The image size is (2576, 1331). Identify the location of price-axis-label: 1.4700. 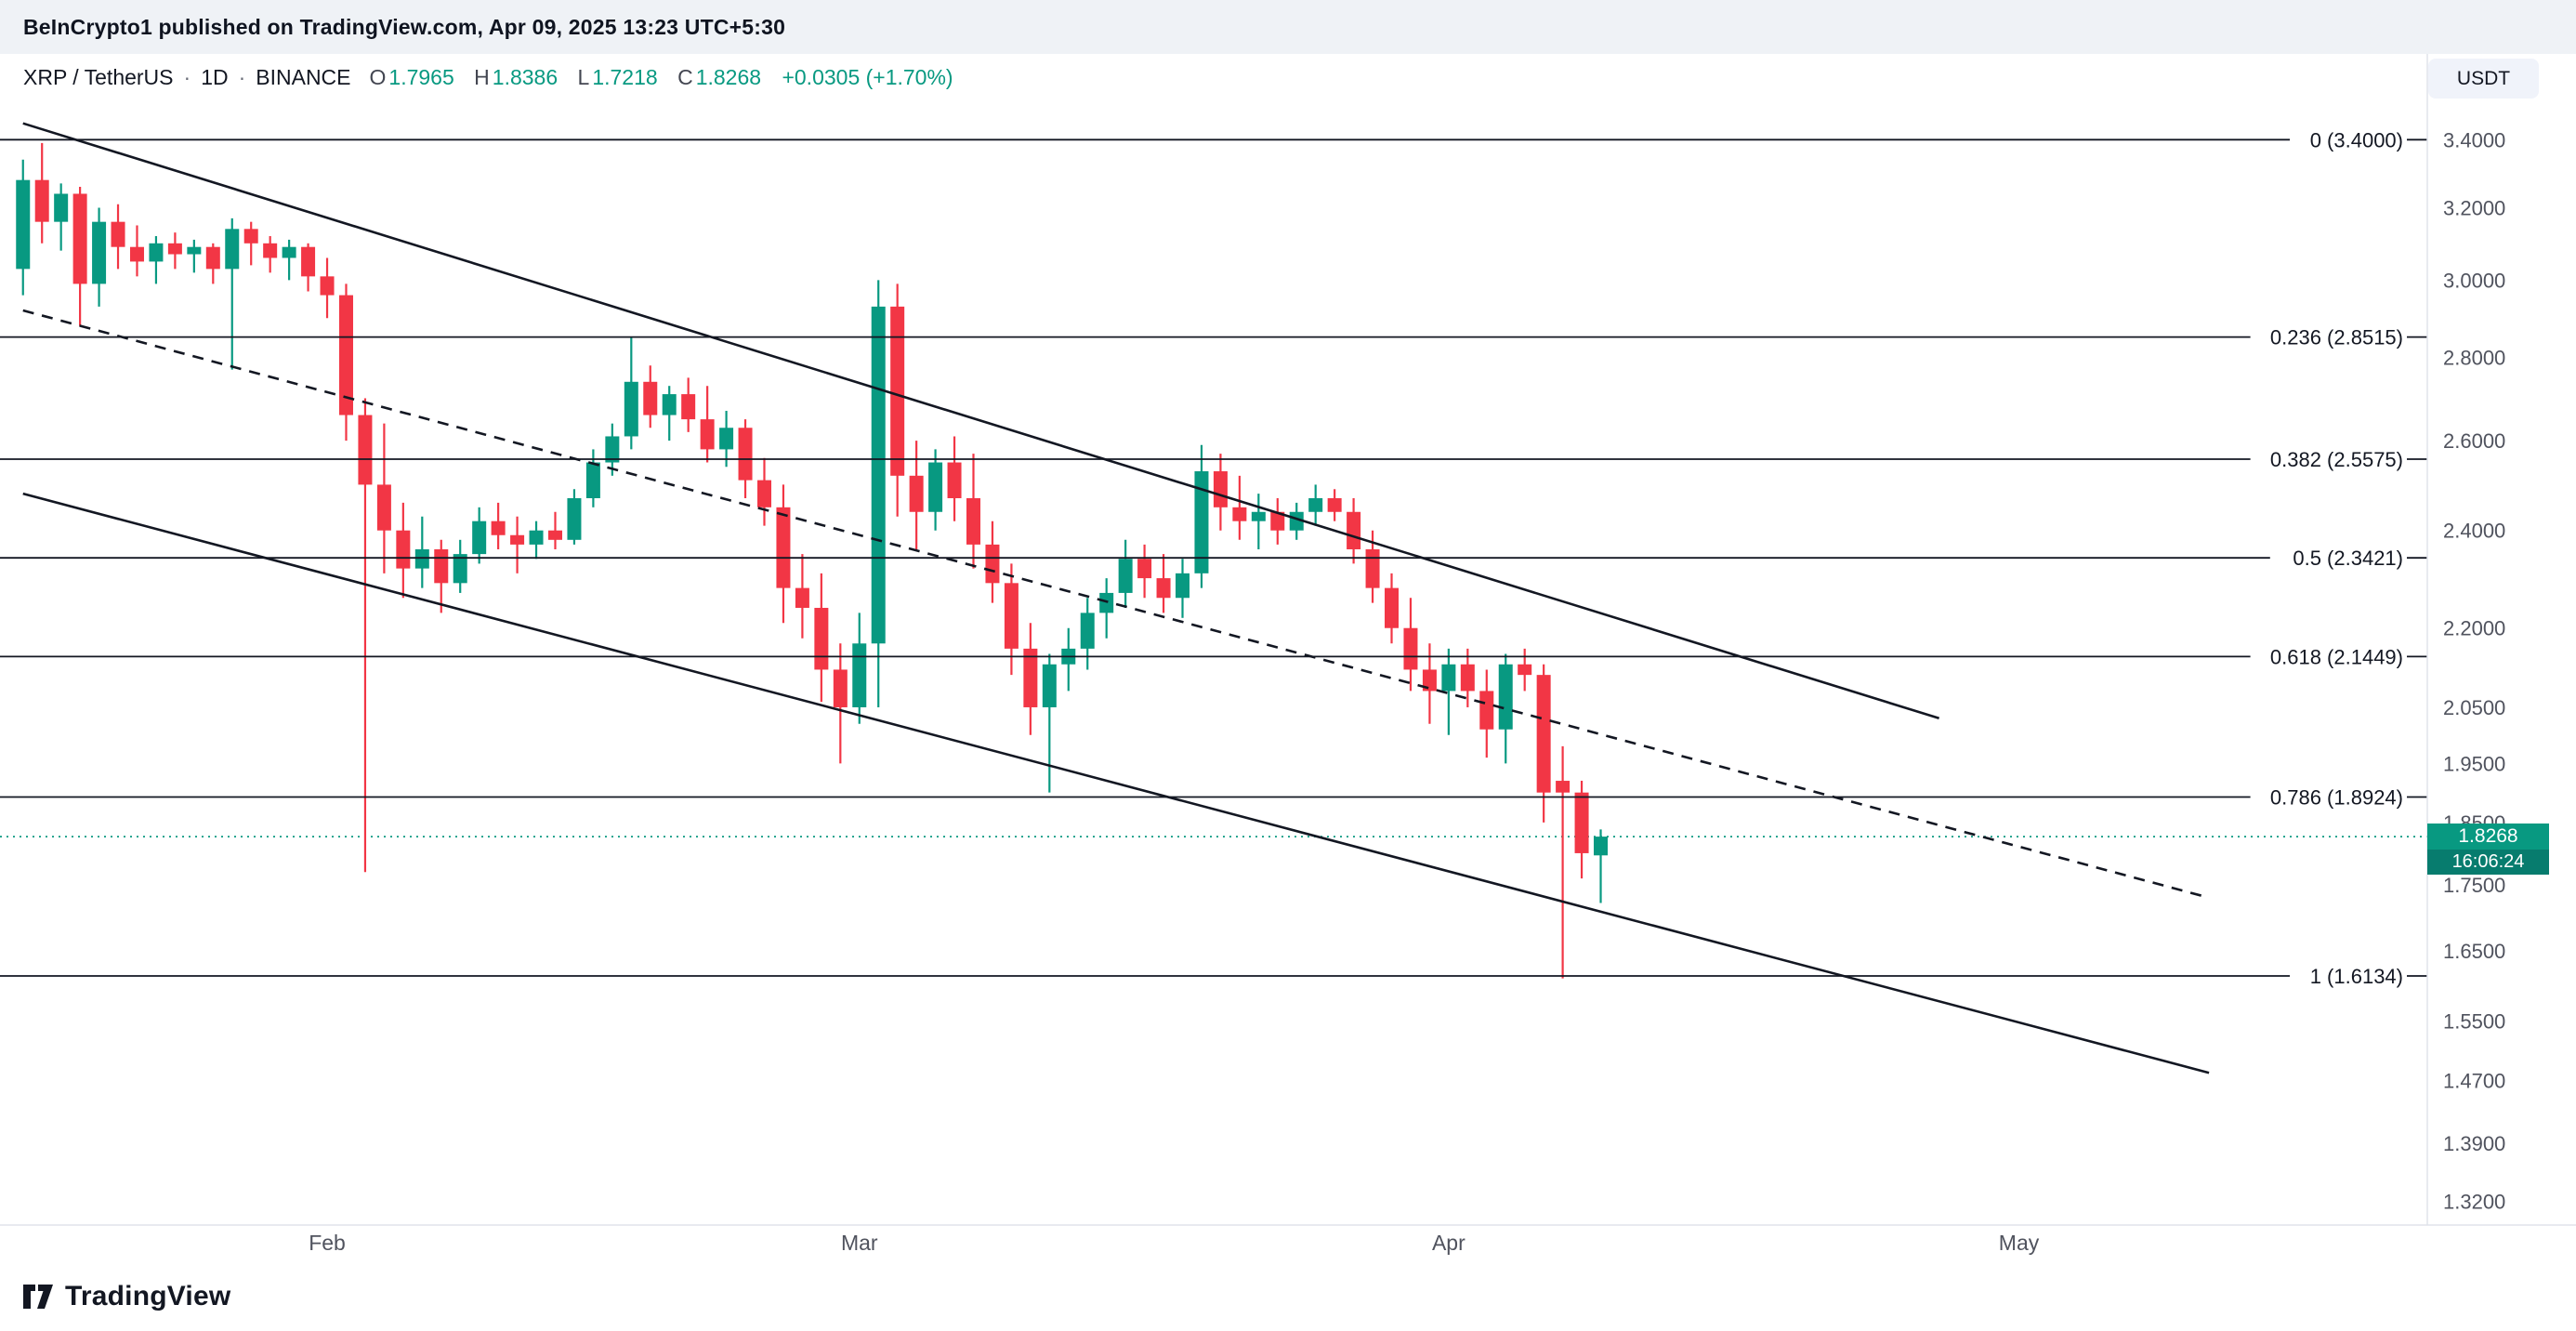
(2474, 1081).